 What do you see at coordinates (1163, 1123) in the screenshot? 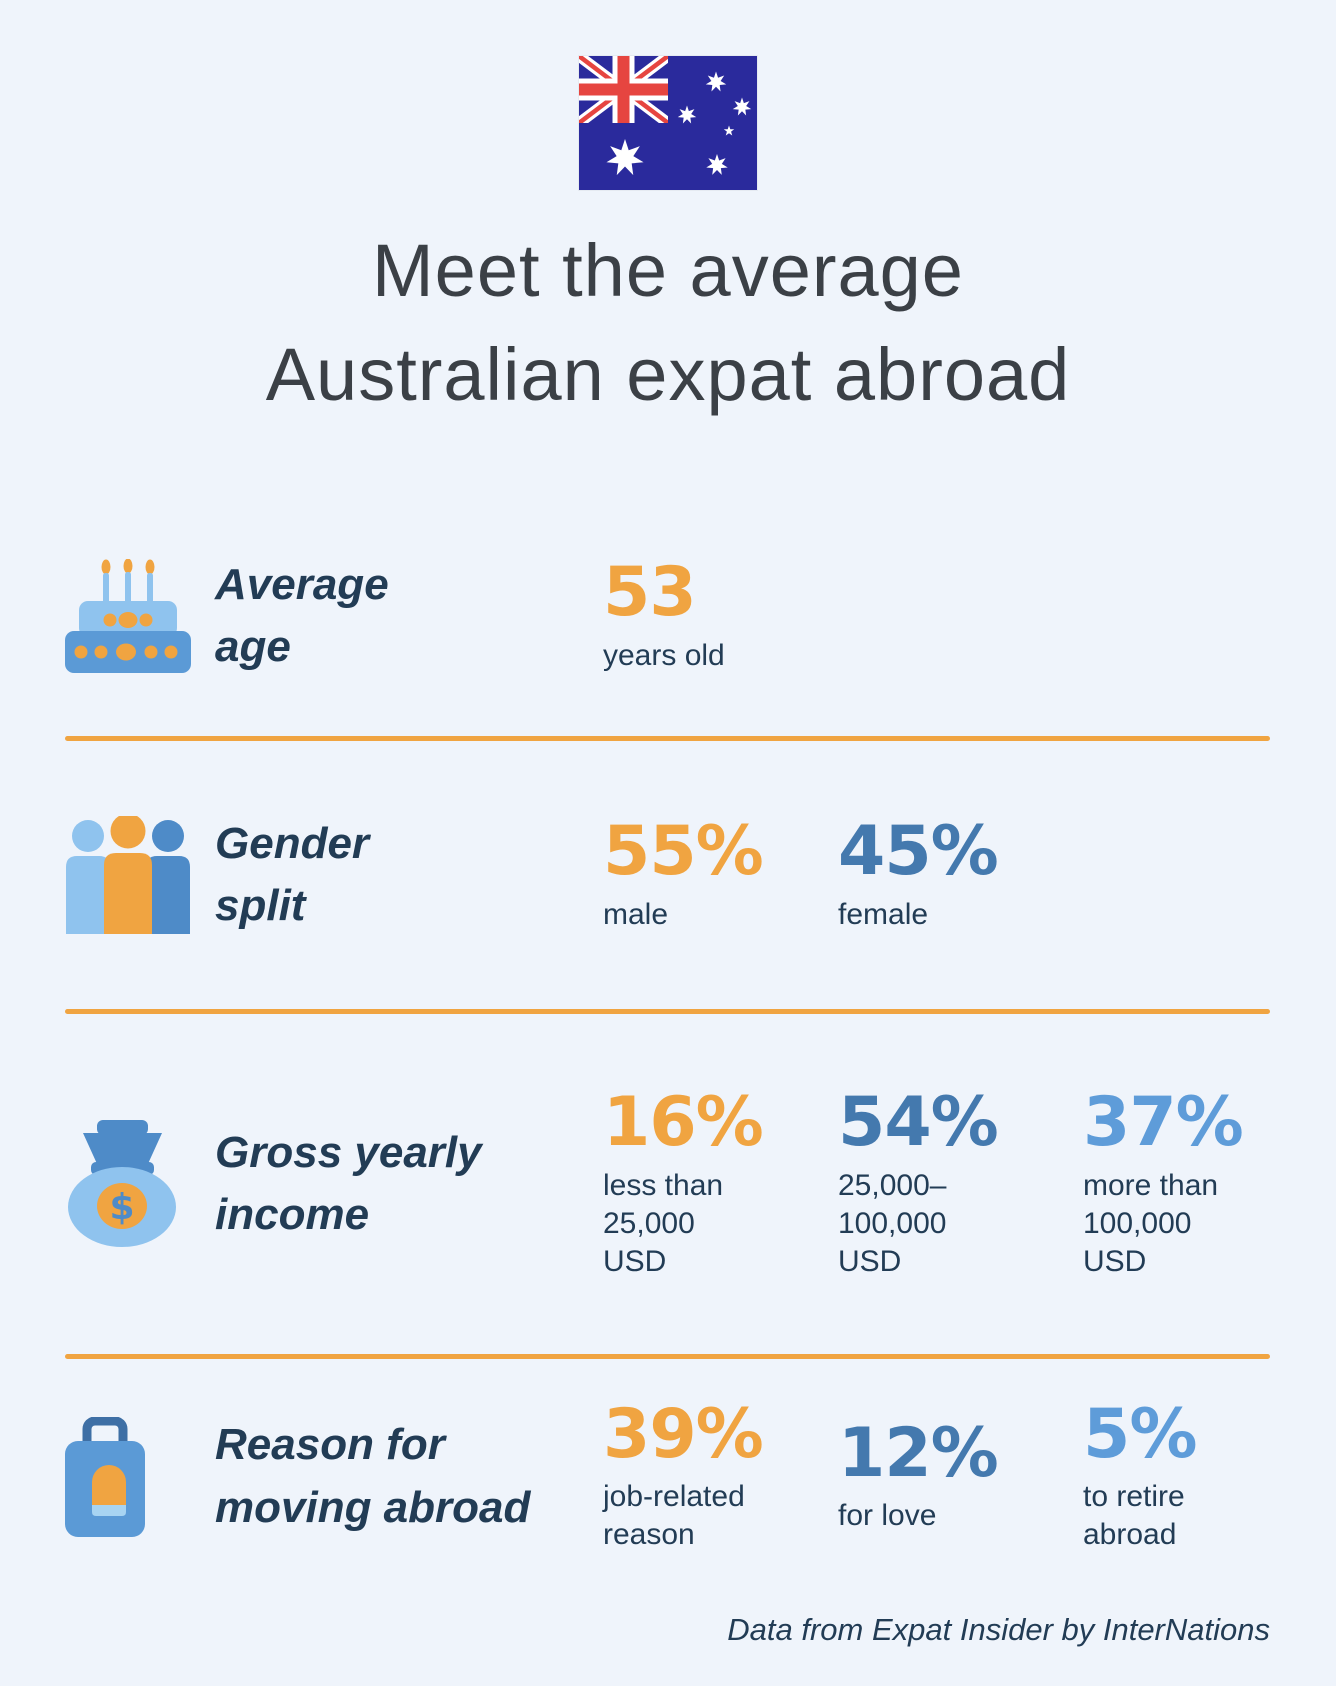
I see `stat-value: 37%` at bounding box center [1163, 1123].